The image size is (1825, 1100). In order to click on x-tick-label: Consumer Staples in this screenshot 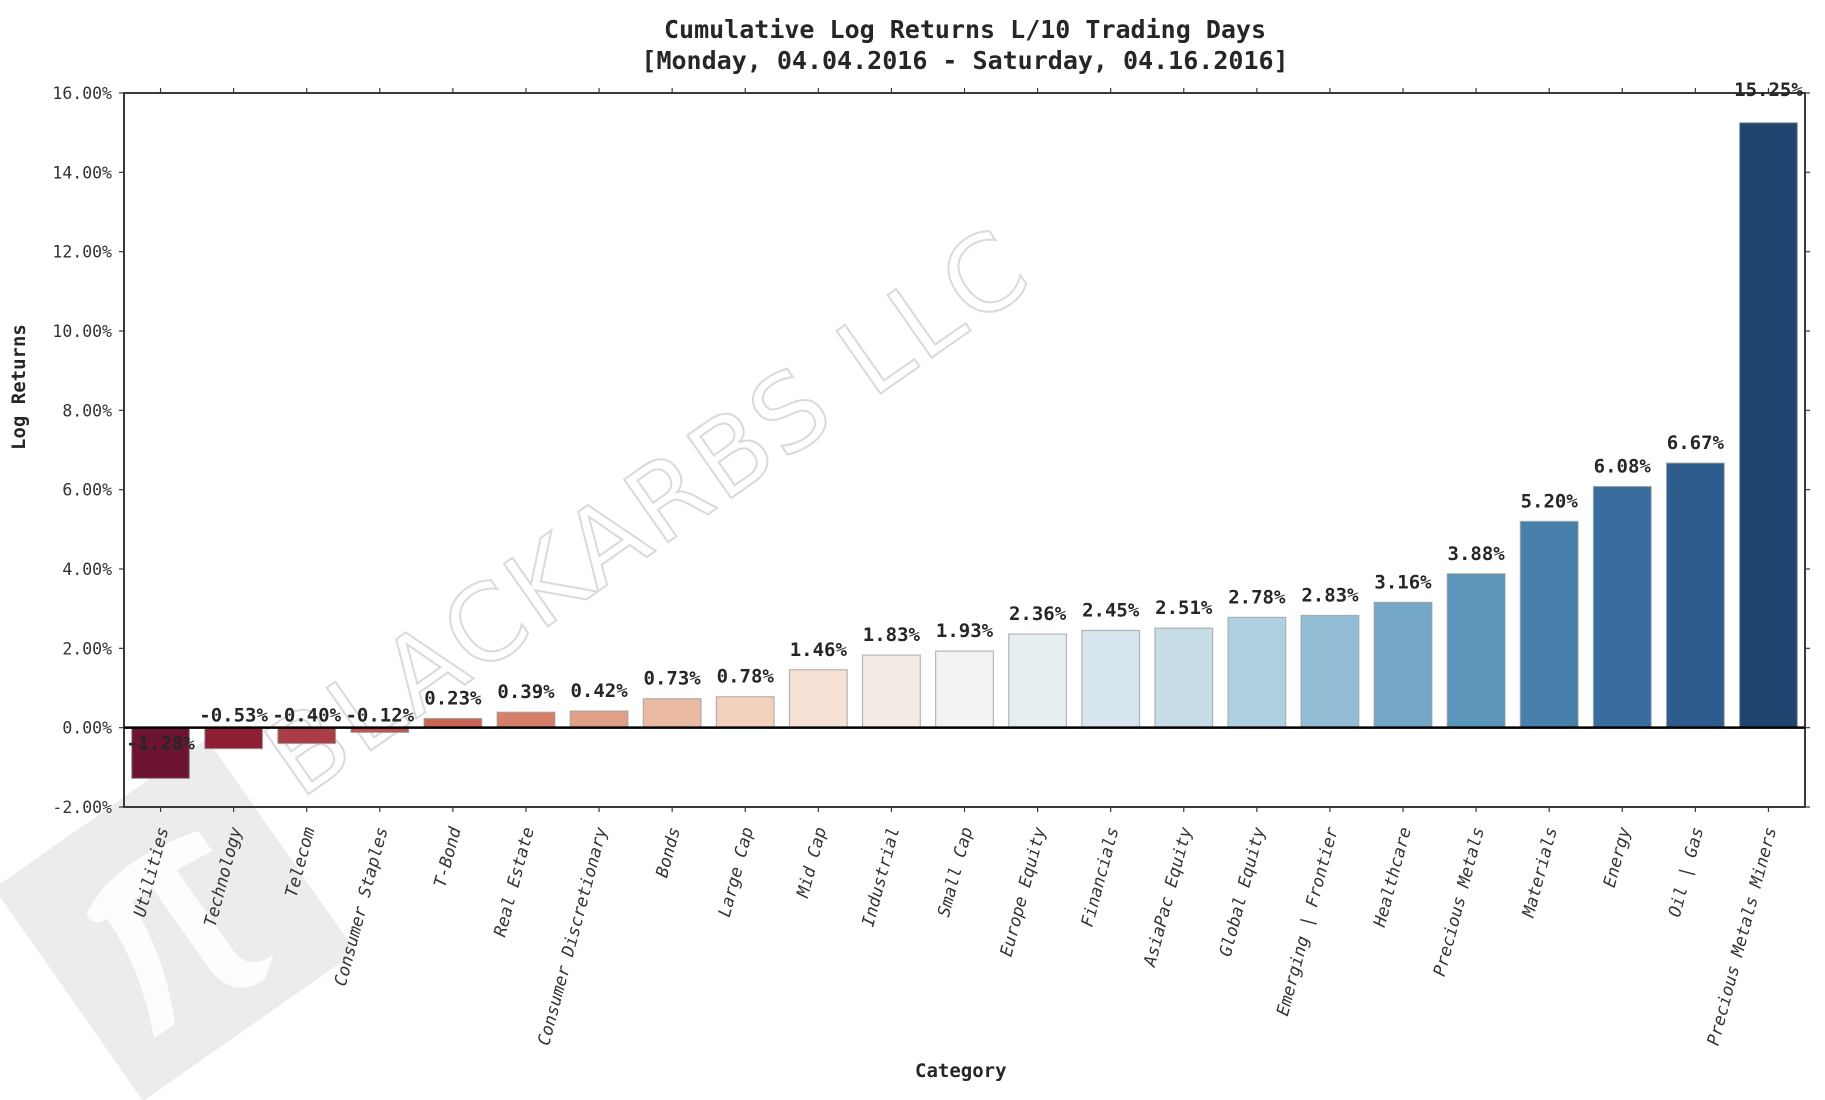, I will do `click(362, 906)`.